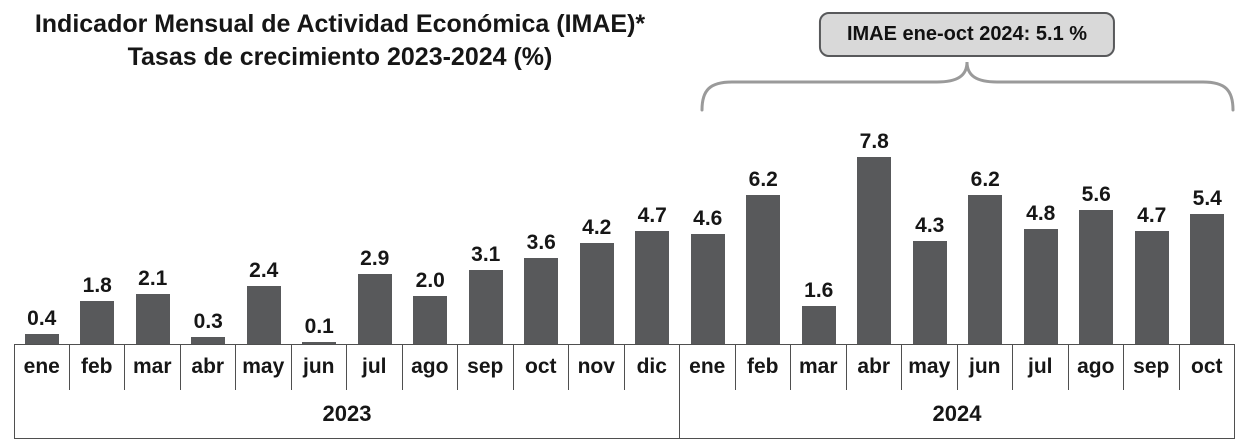  Describe the element at coordinates (874, 141) in the screenshot. I see `value-label: 7.8` at that location.